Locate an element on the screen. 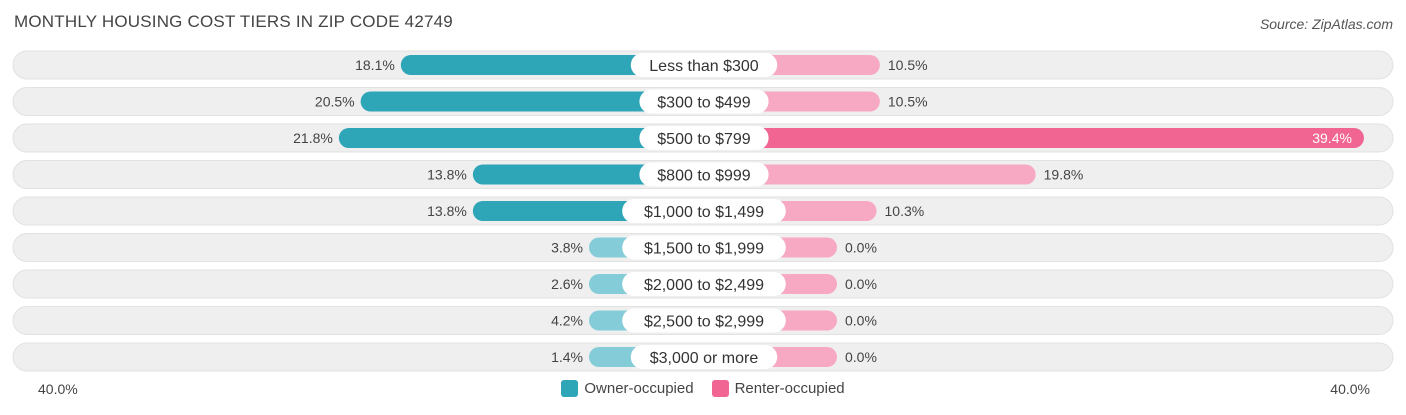  category-label: $2,000 to $2,499 is located at coordinates (704, 285).